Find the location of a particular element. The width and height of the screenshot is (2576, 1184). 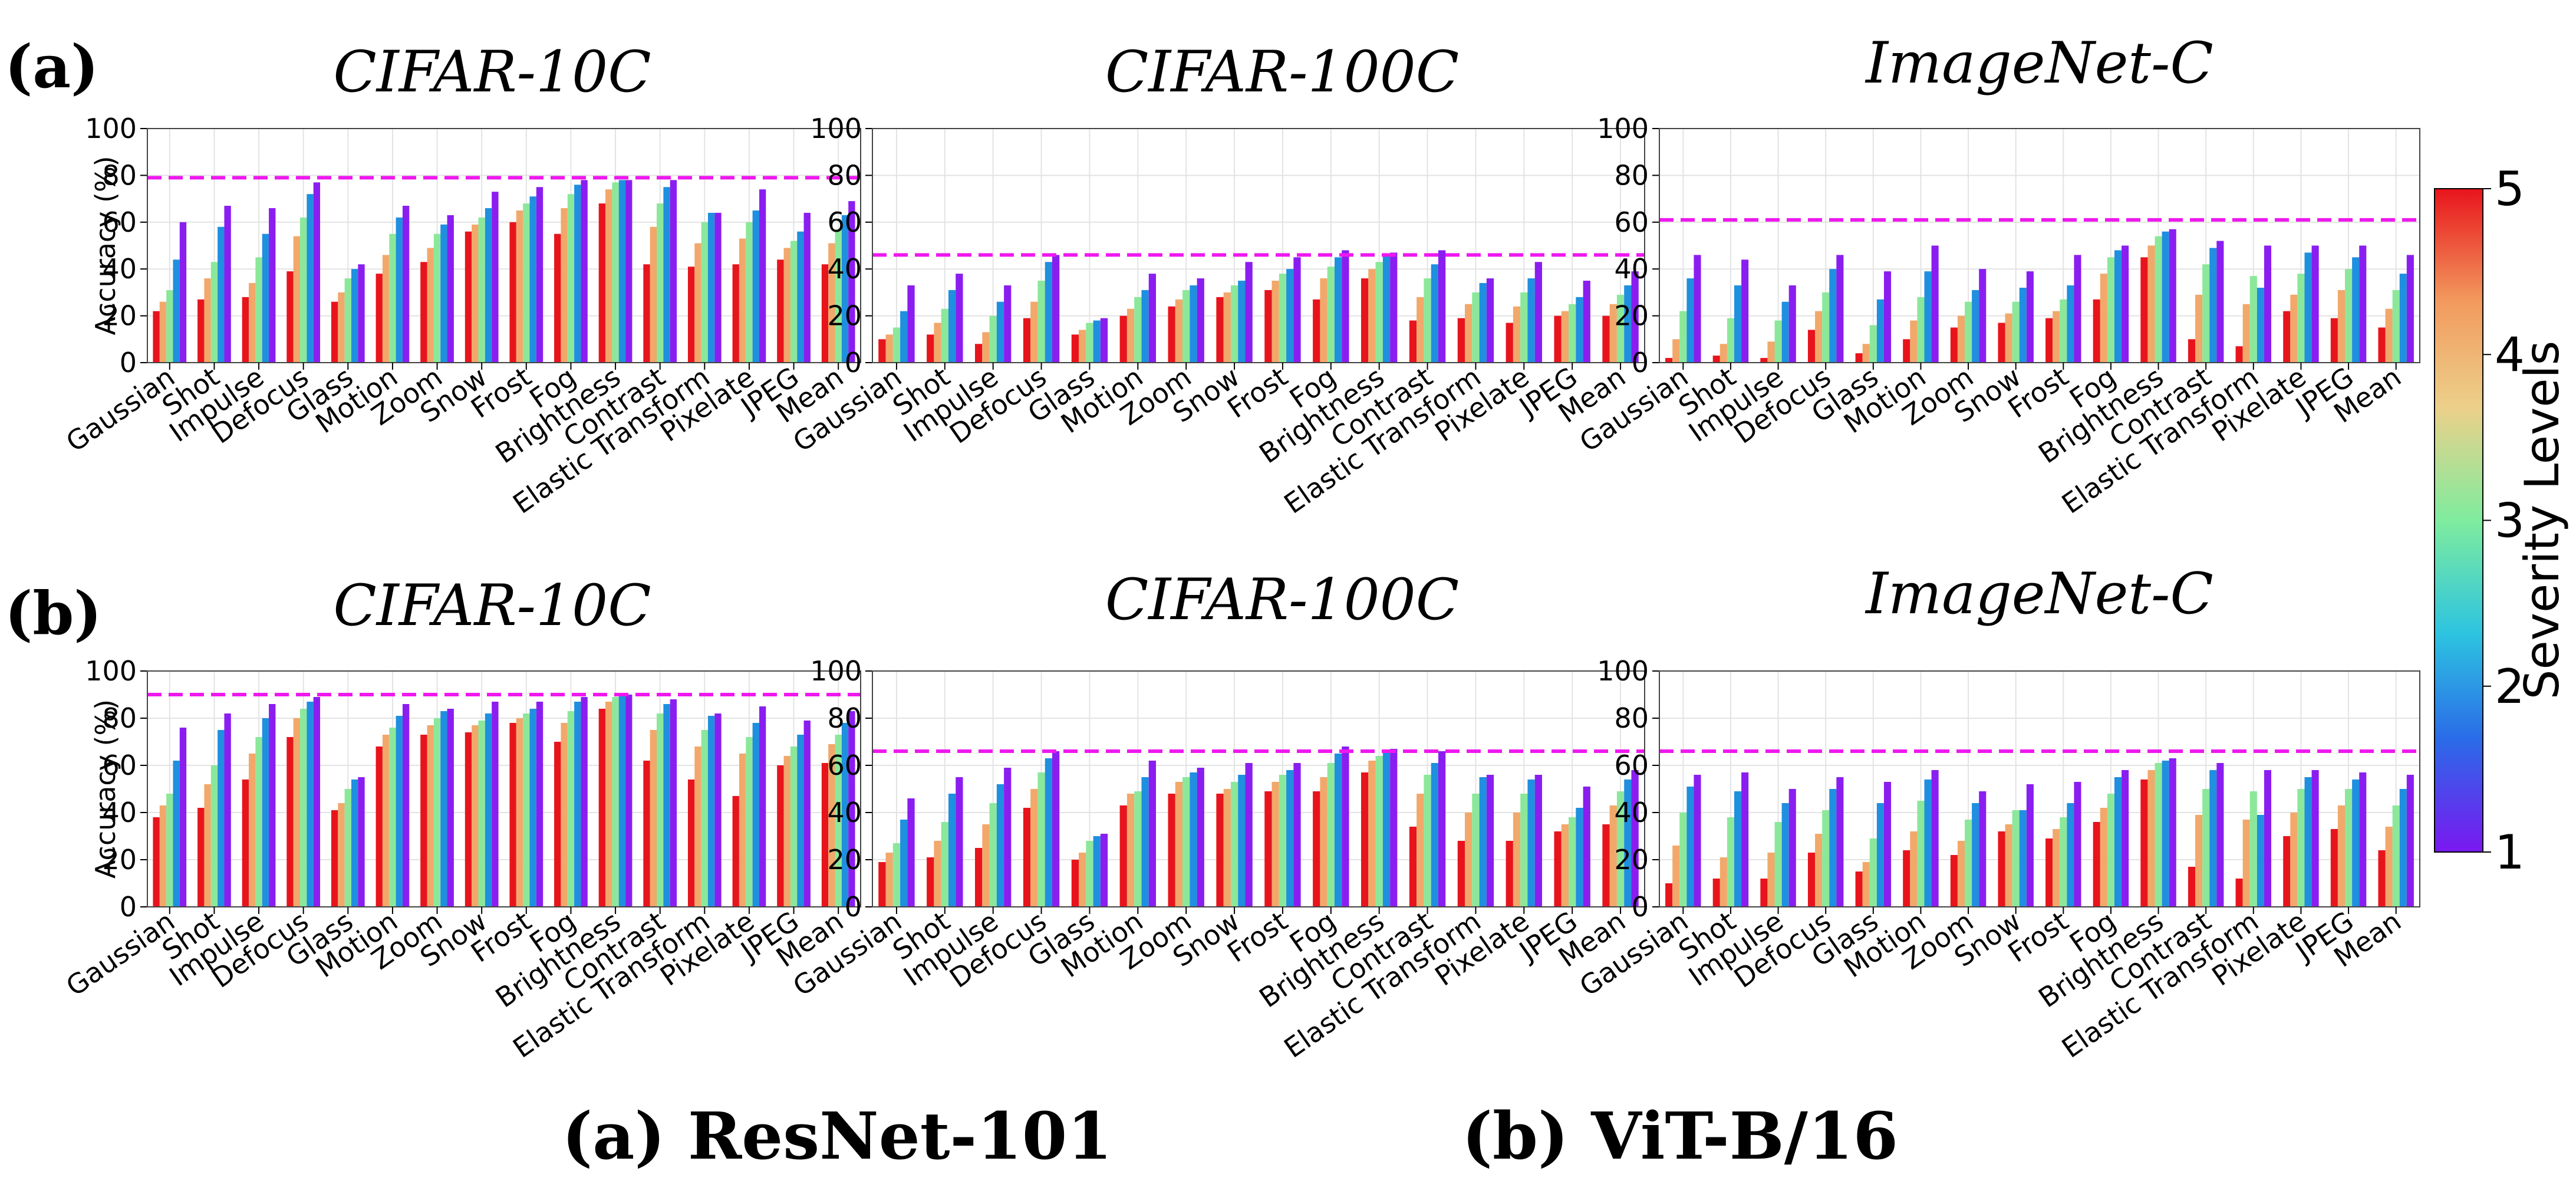

y-tick-label: 40 is located at coordinates (1631, 813).